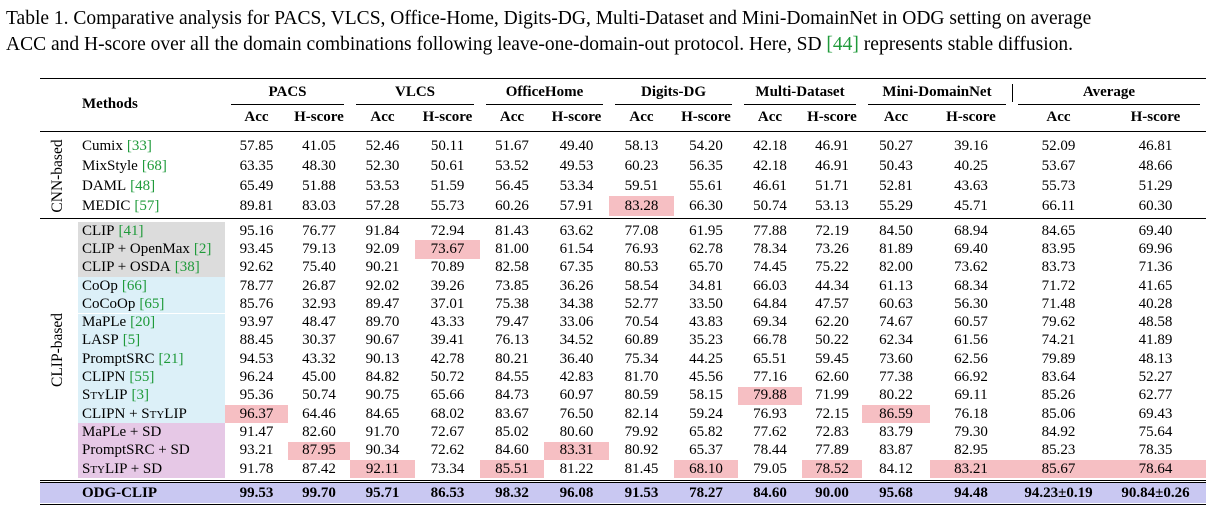  What do you see at coordinates (256, 395) in the screenshot?
I see `table-cell: 95.36` at bounding box center [256, 395].